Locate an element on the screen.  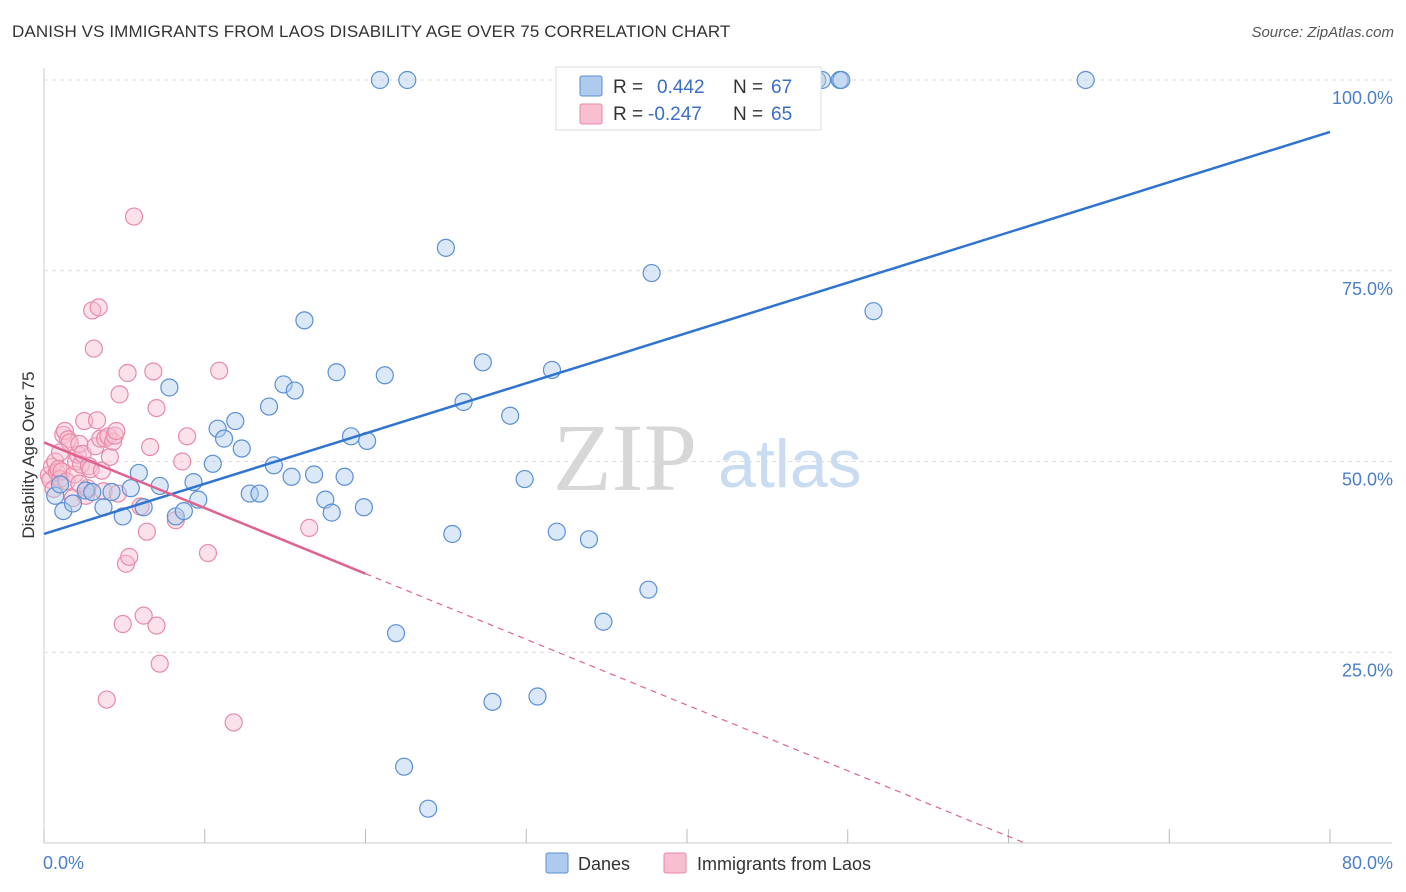
laos-n-label: N = is located at coordinates (748, 114).